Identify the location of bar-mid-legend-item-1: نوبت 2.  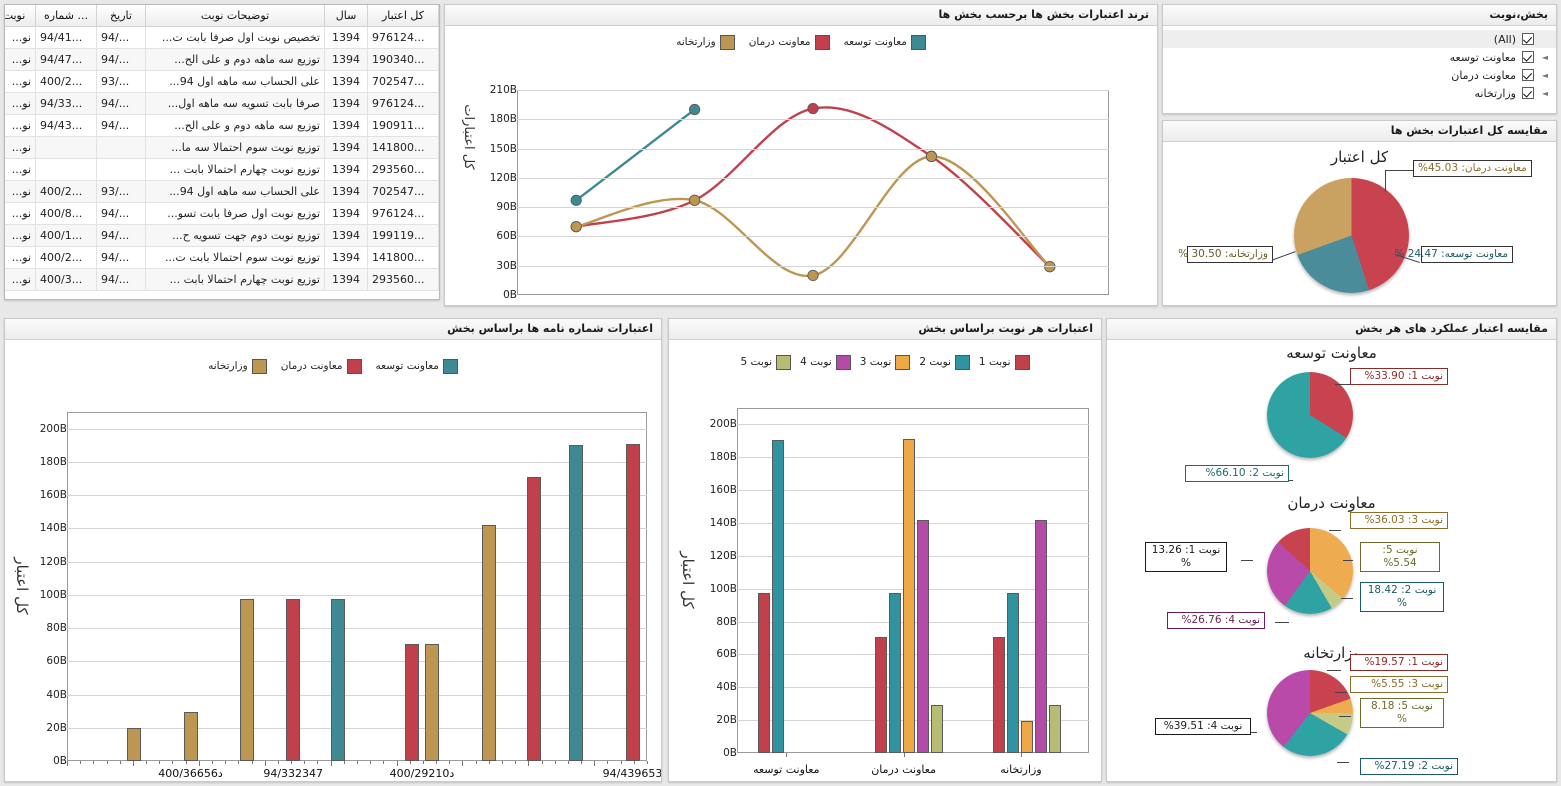
(944, 362).